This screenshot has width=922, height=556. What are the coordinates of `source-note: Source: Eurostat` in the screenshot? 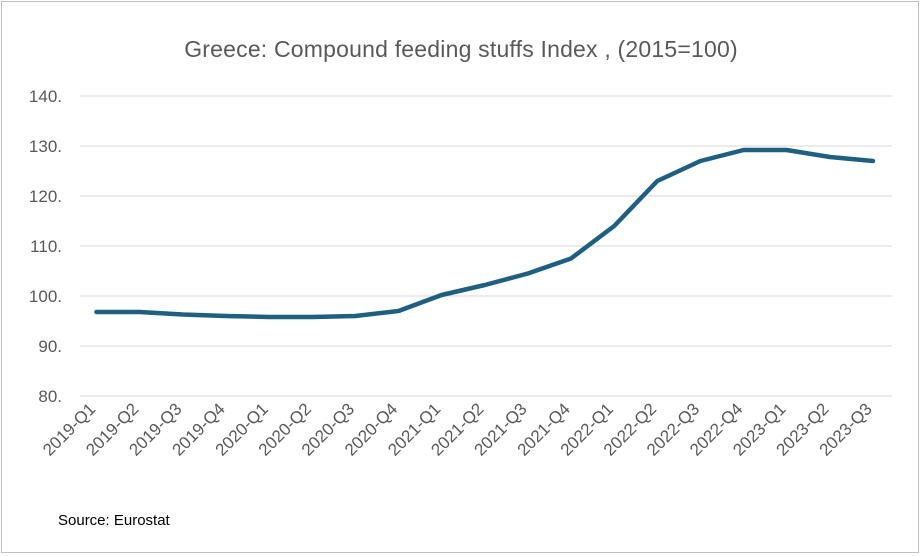 It's located at (114, 520).